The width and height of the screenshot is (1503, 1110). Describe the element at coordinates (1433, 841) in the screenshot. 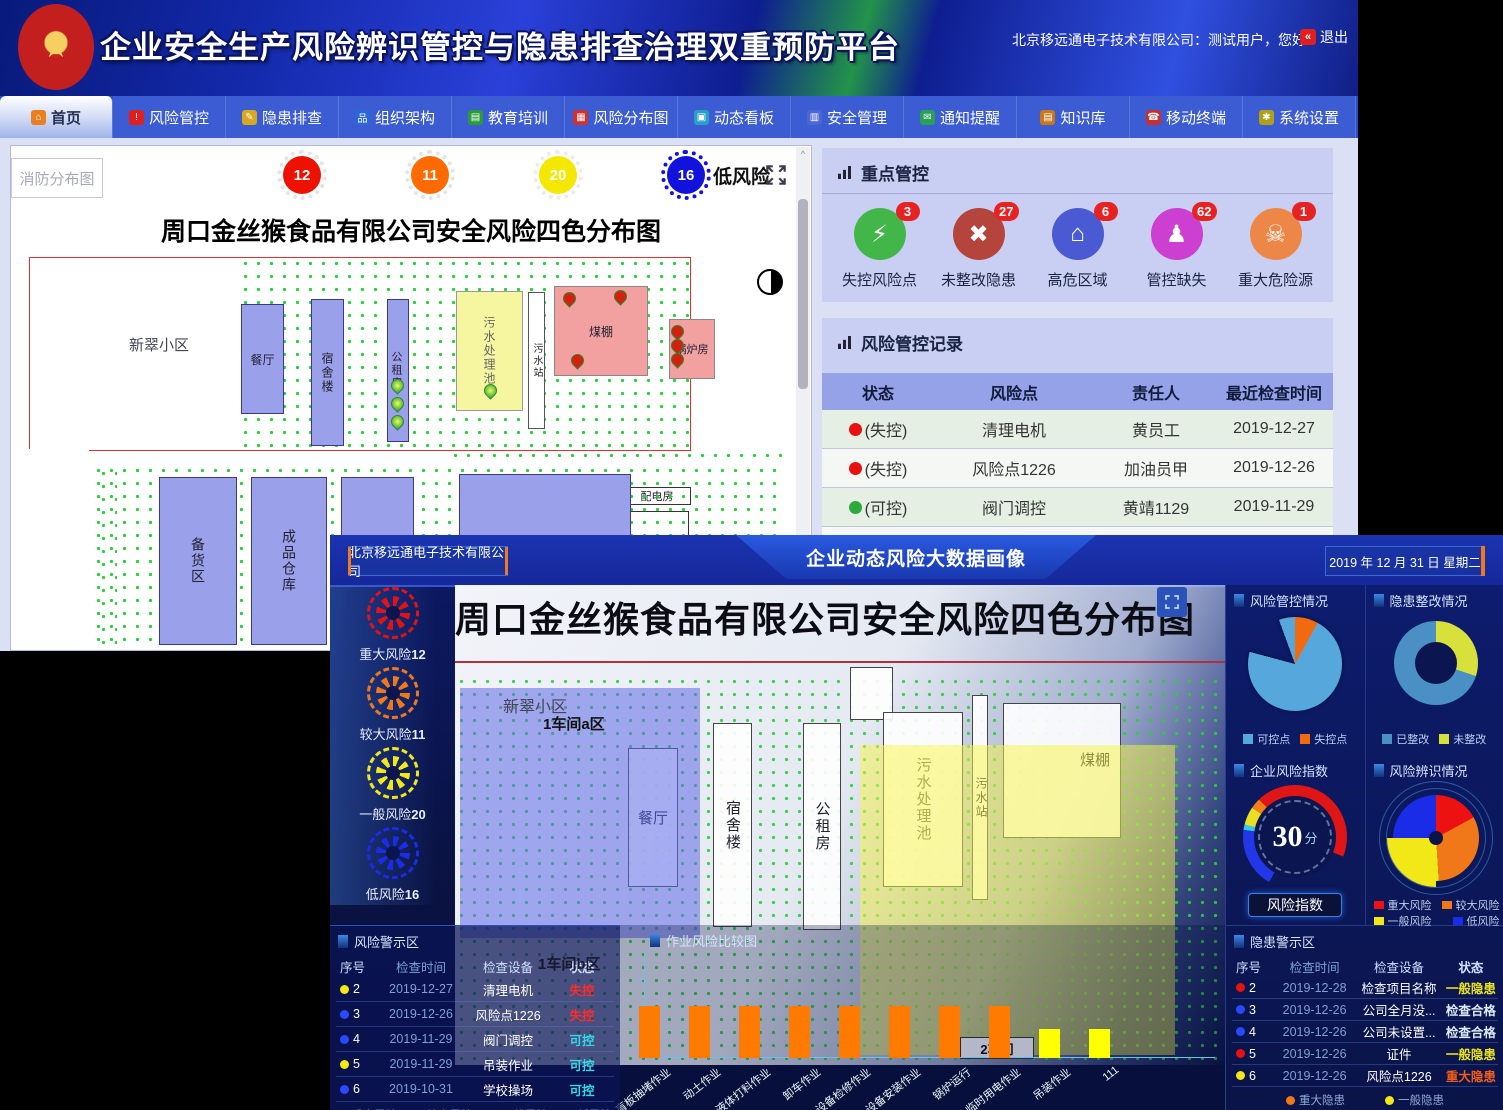

I see `risk-identify-panel: 风险辨识情况 重大风险 较大风险 一般风险 低风险` at that location.